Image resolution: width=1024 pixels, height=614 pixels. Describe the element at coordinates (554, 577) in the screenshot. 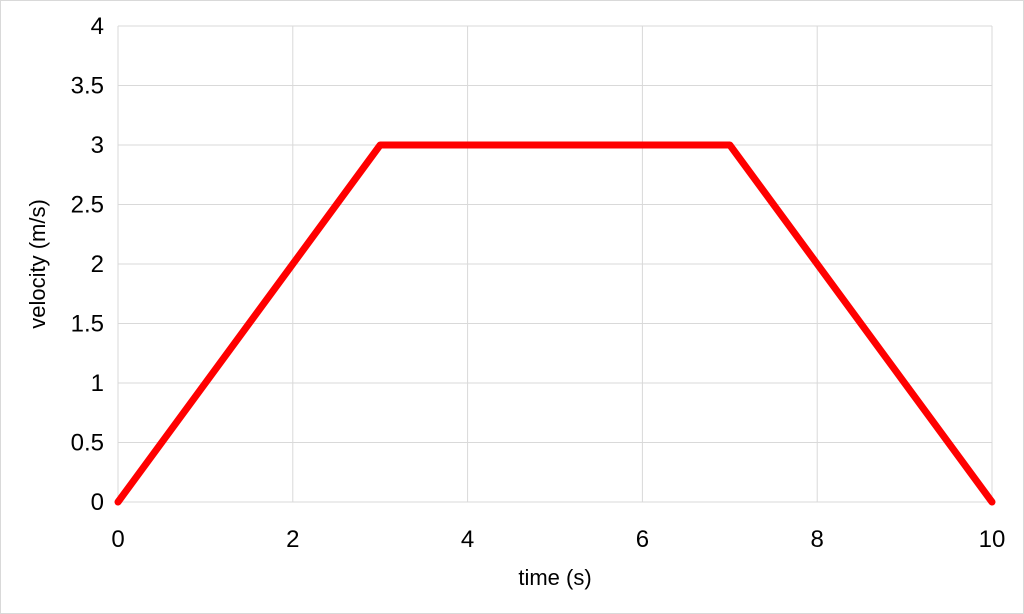

I see `x-axis-title: time (s)` at that location.